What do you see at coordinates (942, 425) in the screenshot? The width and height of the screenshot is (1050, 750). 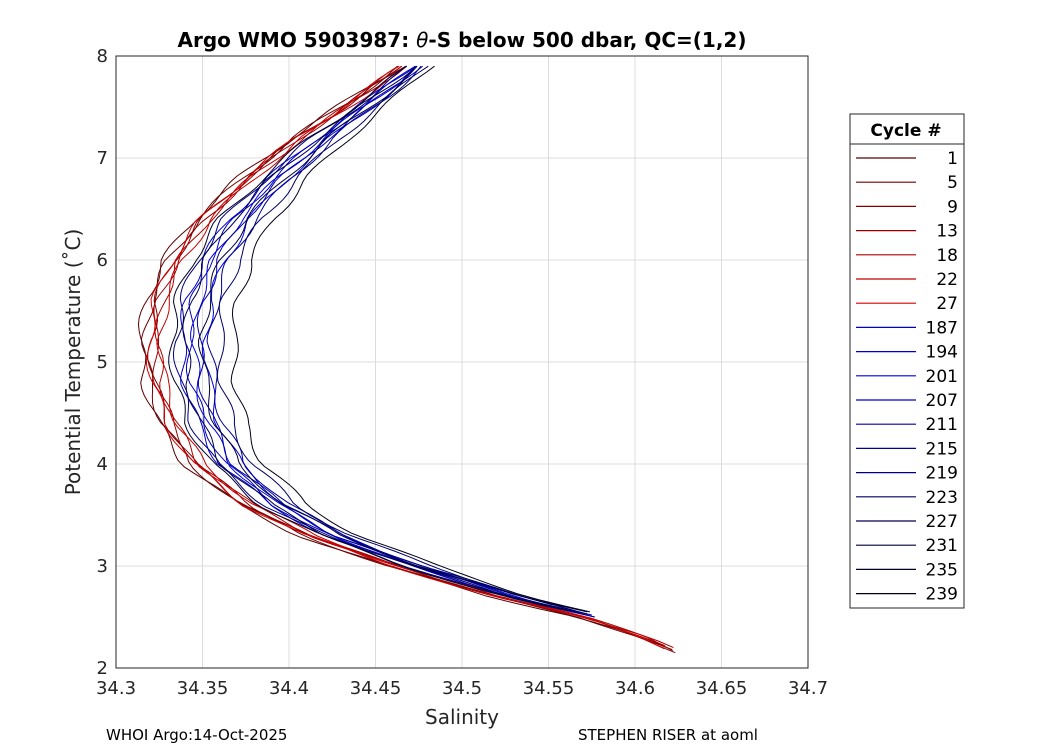 I see `legend-label: 211` at bounding box center [942, 425].